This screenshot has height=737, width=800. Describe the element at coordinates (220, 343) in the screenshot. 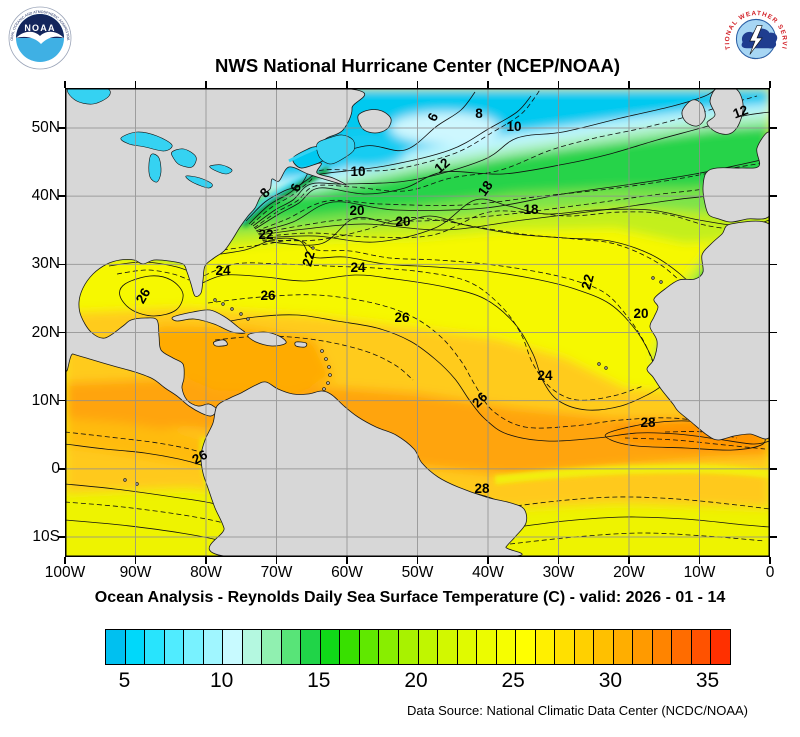

I see `jamaica` at that location.